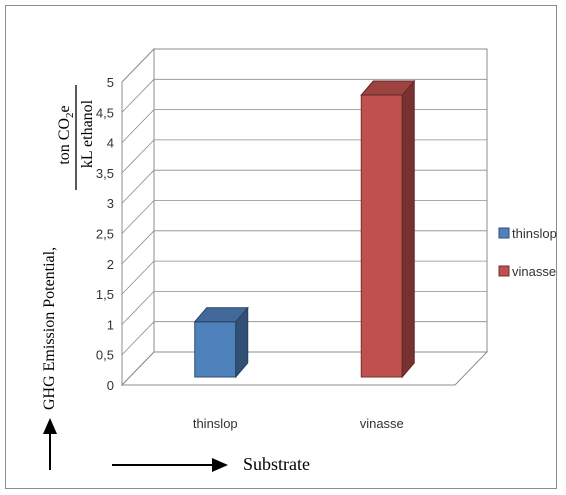 The height and width of the screenshot is (495, 566). Describe the element at coordinates (527, 252) in the screenshot. I see `legend: thinslop vinasse` at that location.